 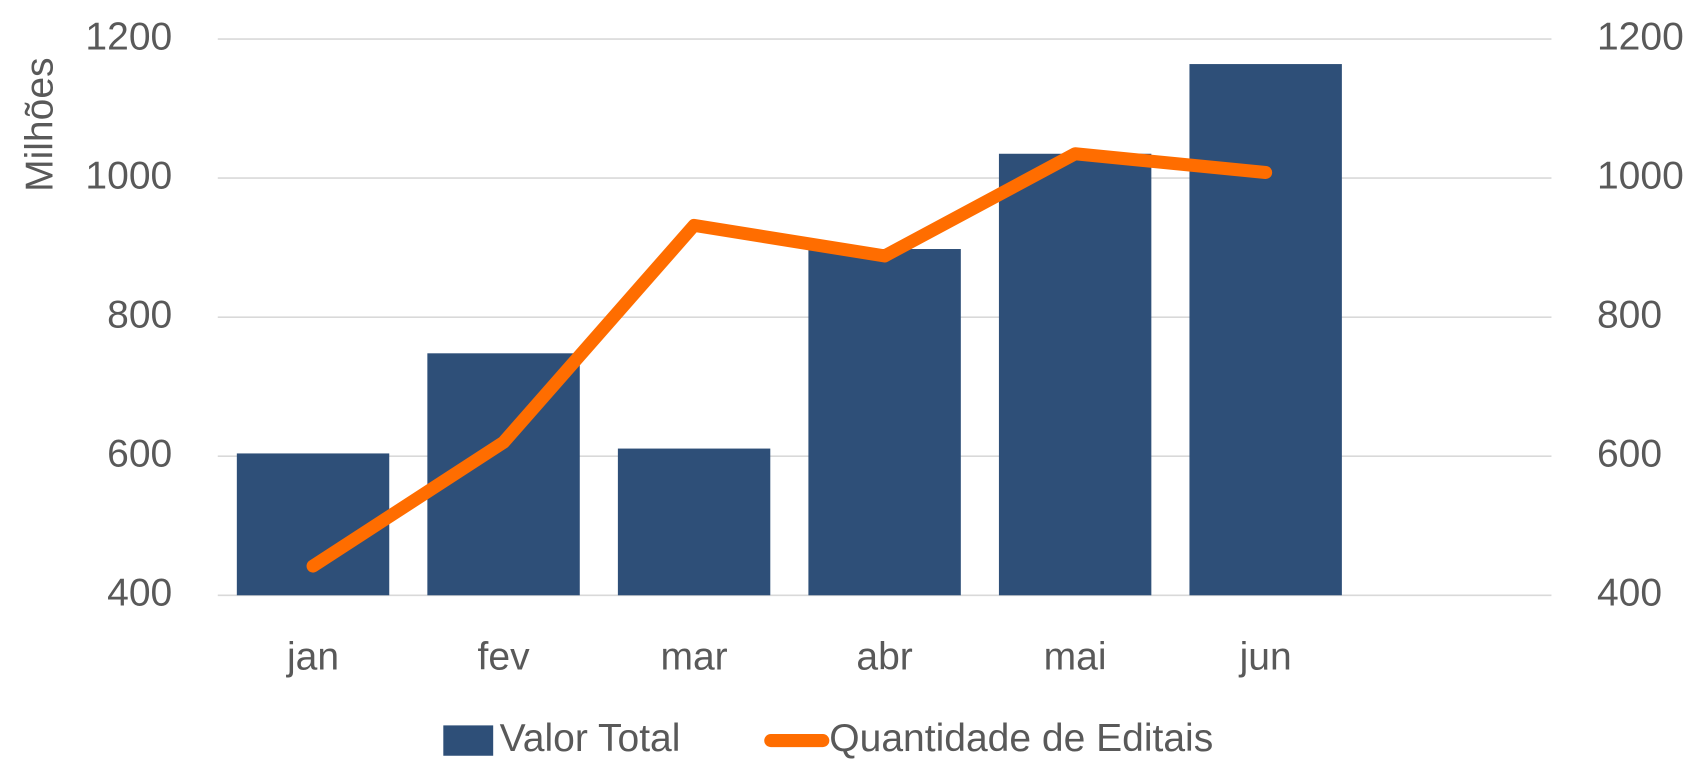 What do you see at coordinates (1629, 454) in the screenshot?
I see `y2-tick-label: 600` at bounding box center [1629, 454].